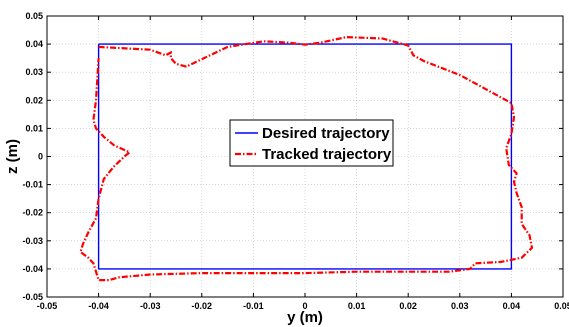  Describe the element at coordinates (561, 306) in the screenshot. I see `x-tick-label: 0.05` at that location.